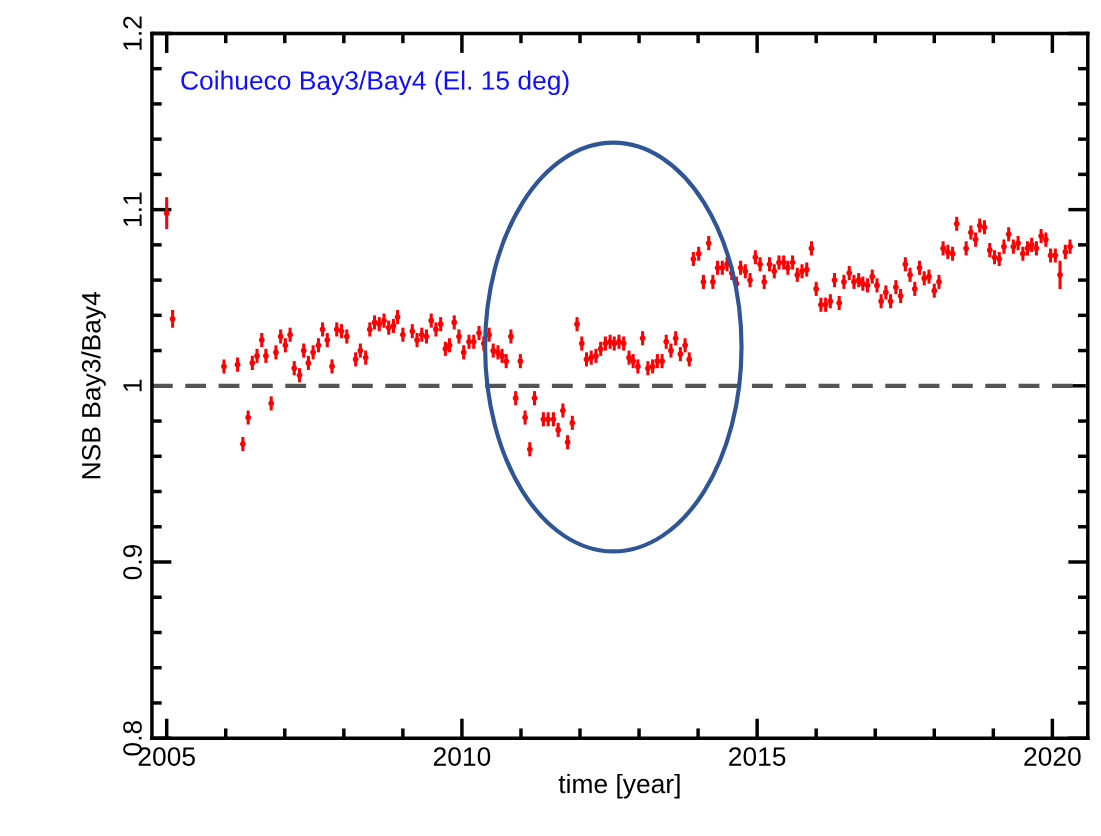  I want to click on y-tick-label: 1.2, so click(132, 33).